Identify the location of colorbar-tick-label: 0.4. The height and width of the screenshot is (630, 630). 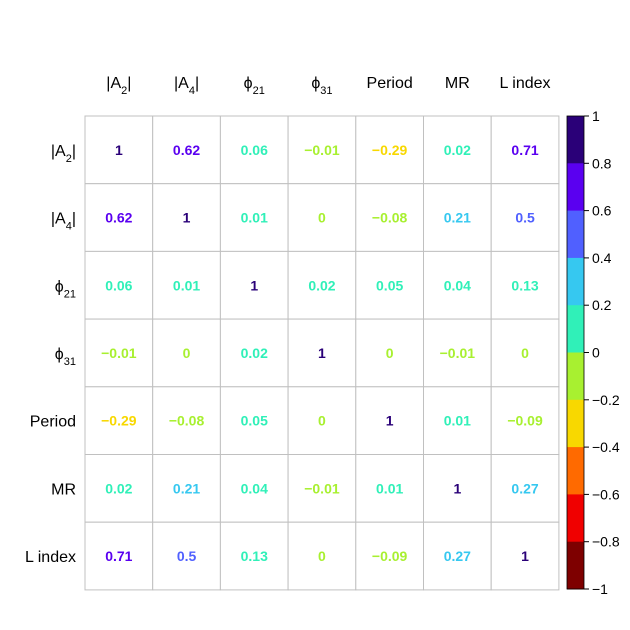
(602, 258).